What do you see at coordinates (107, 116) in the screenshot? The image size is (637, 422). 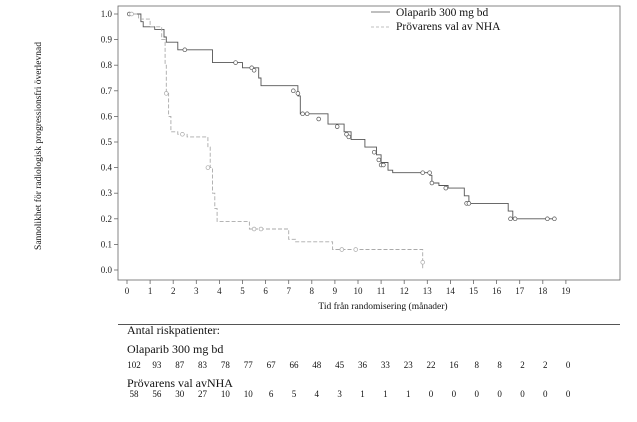 I see `y-tick-label: 0.6` at bounding box center [107, 116].